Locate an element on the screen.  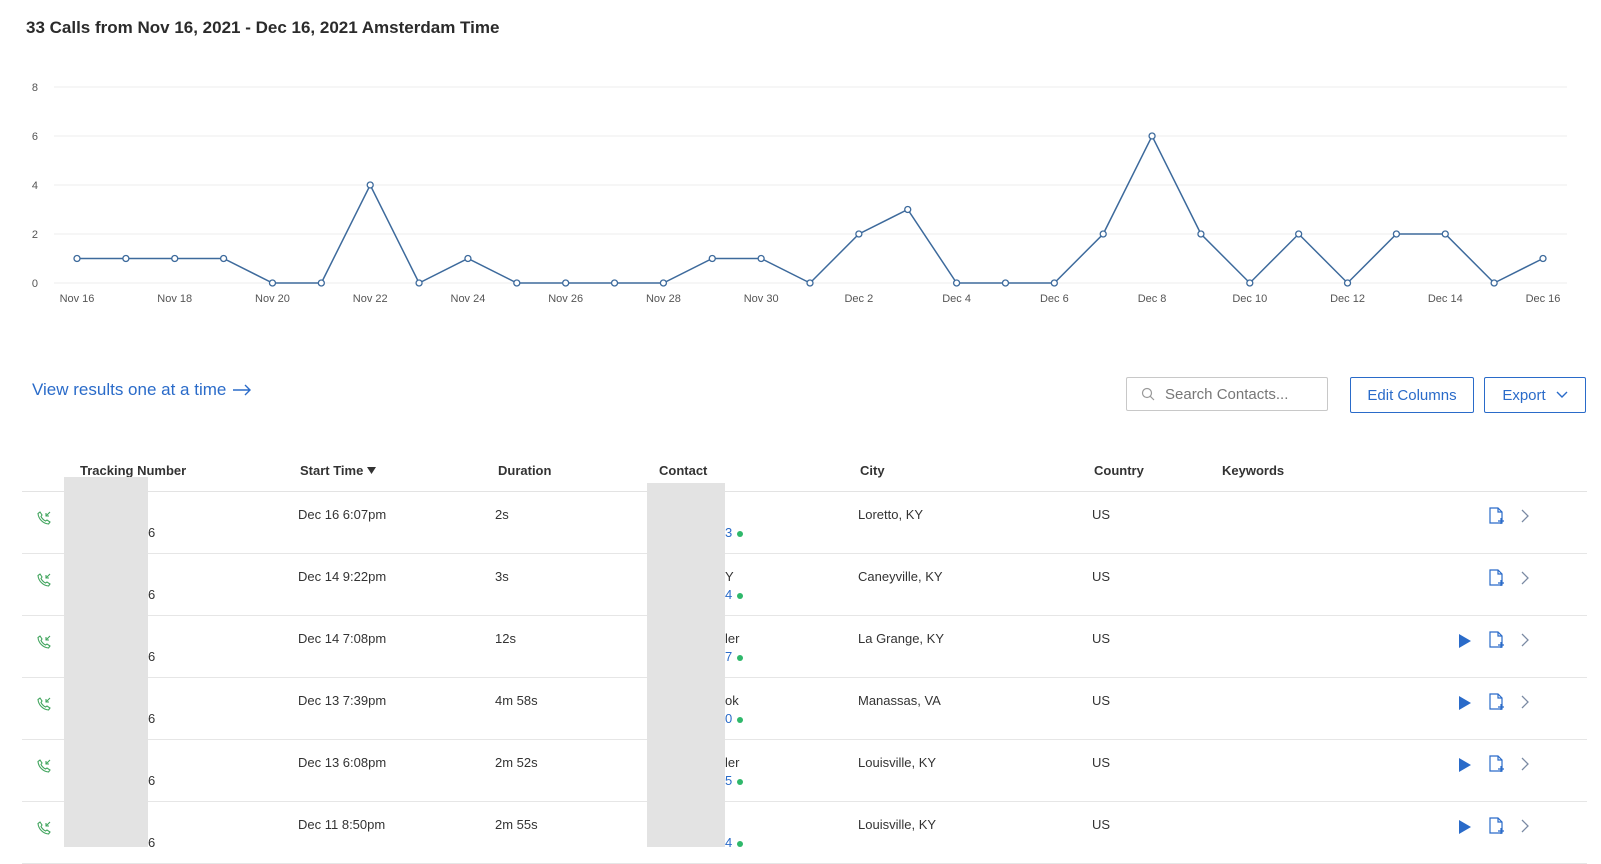
contact-name-cell: Y is located at coordinates (729, 576).